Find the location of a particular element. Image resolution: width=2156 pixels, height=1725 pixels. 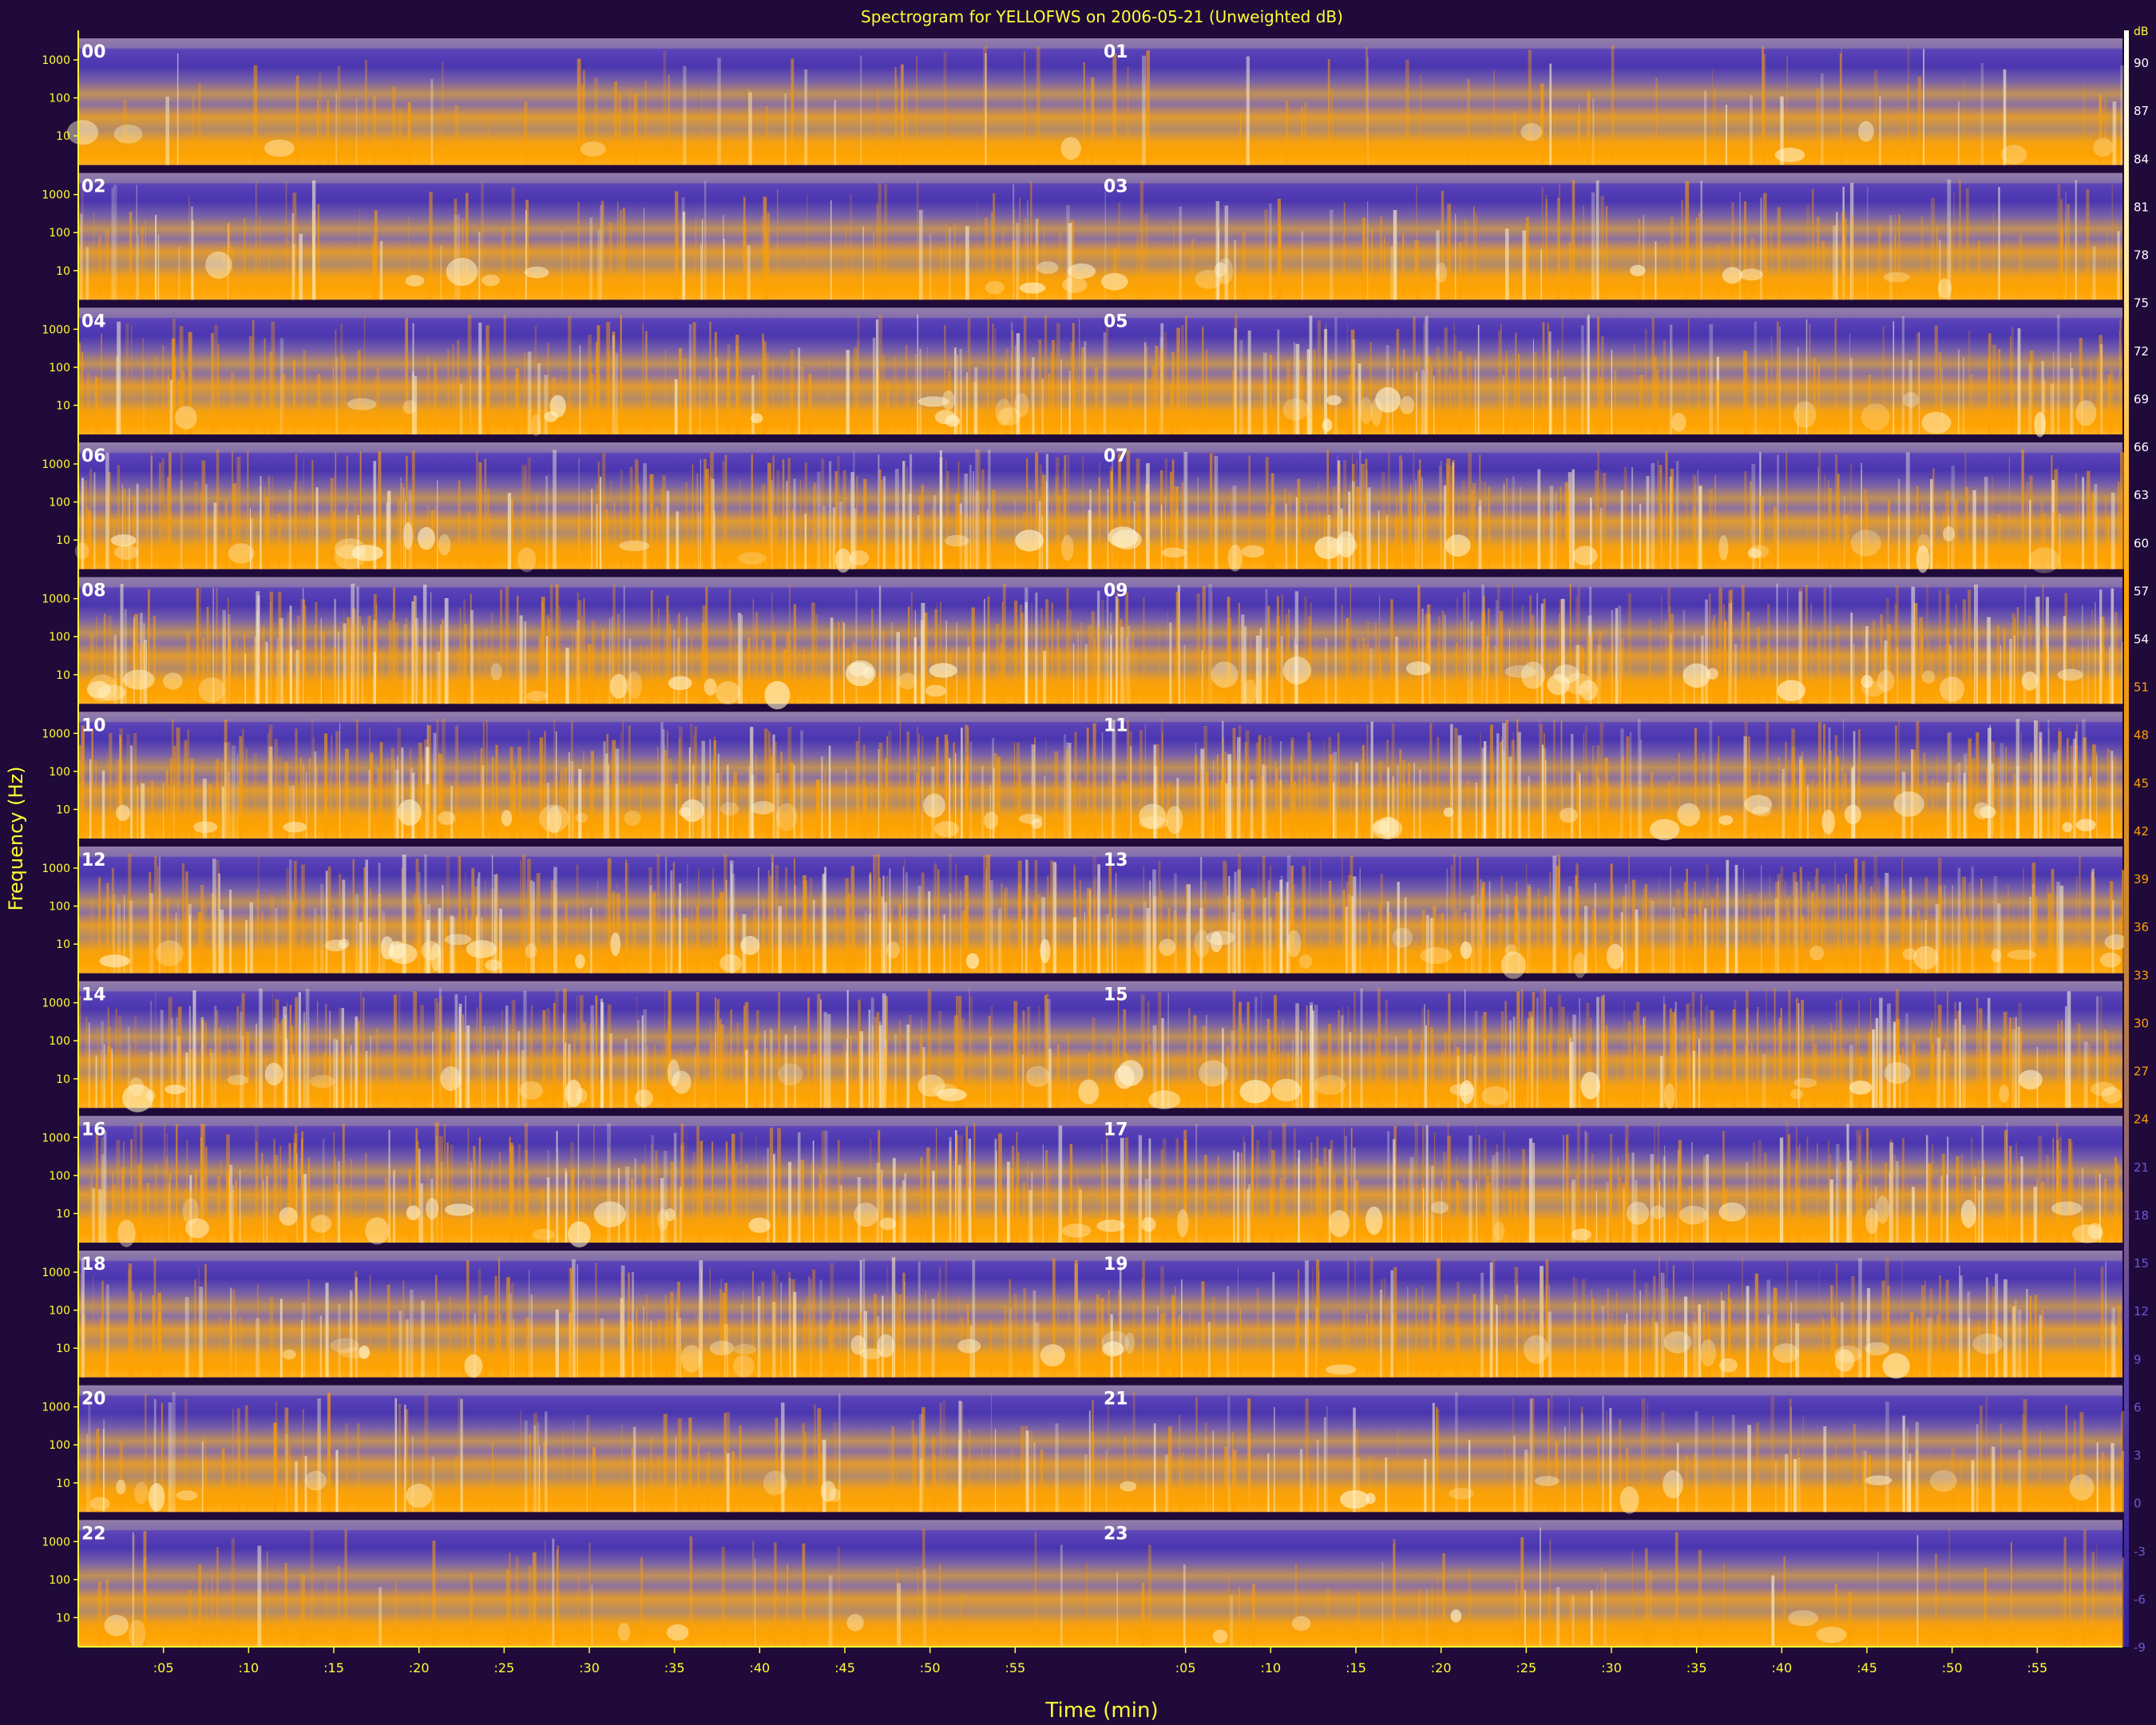

panel-band is located at coordinates (1611, 313).